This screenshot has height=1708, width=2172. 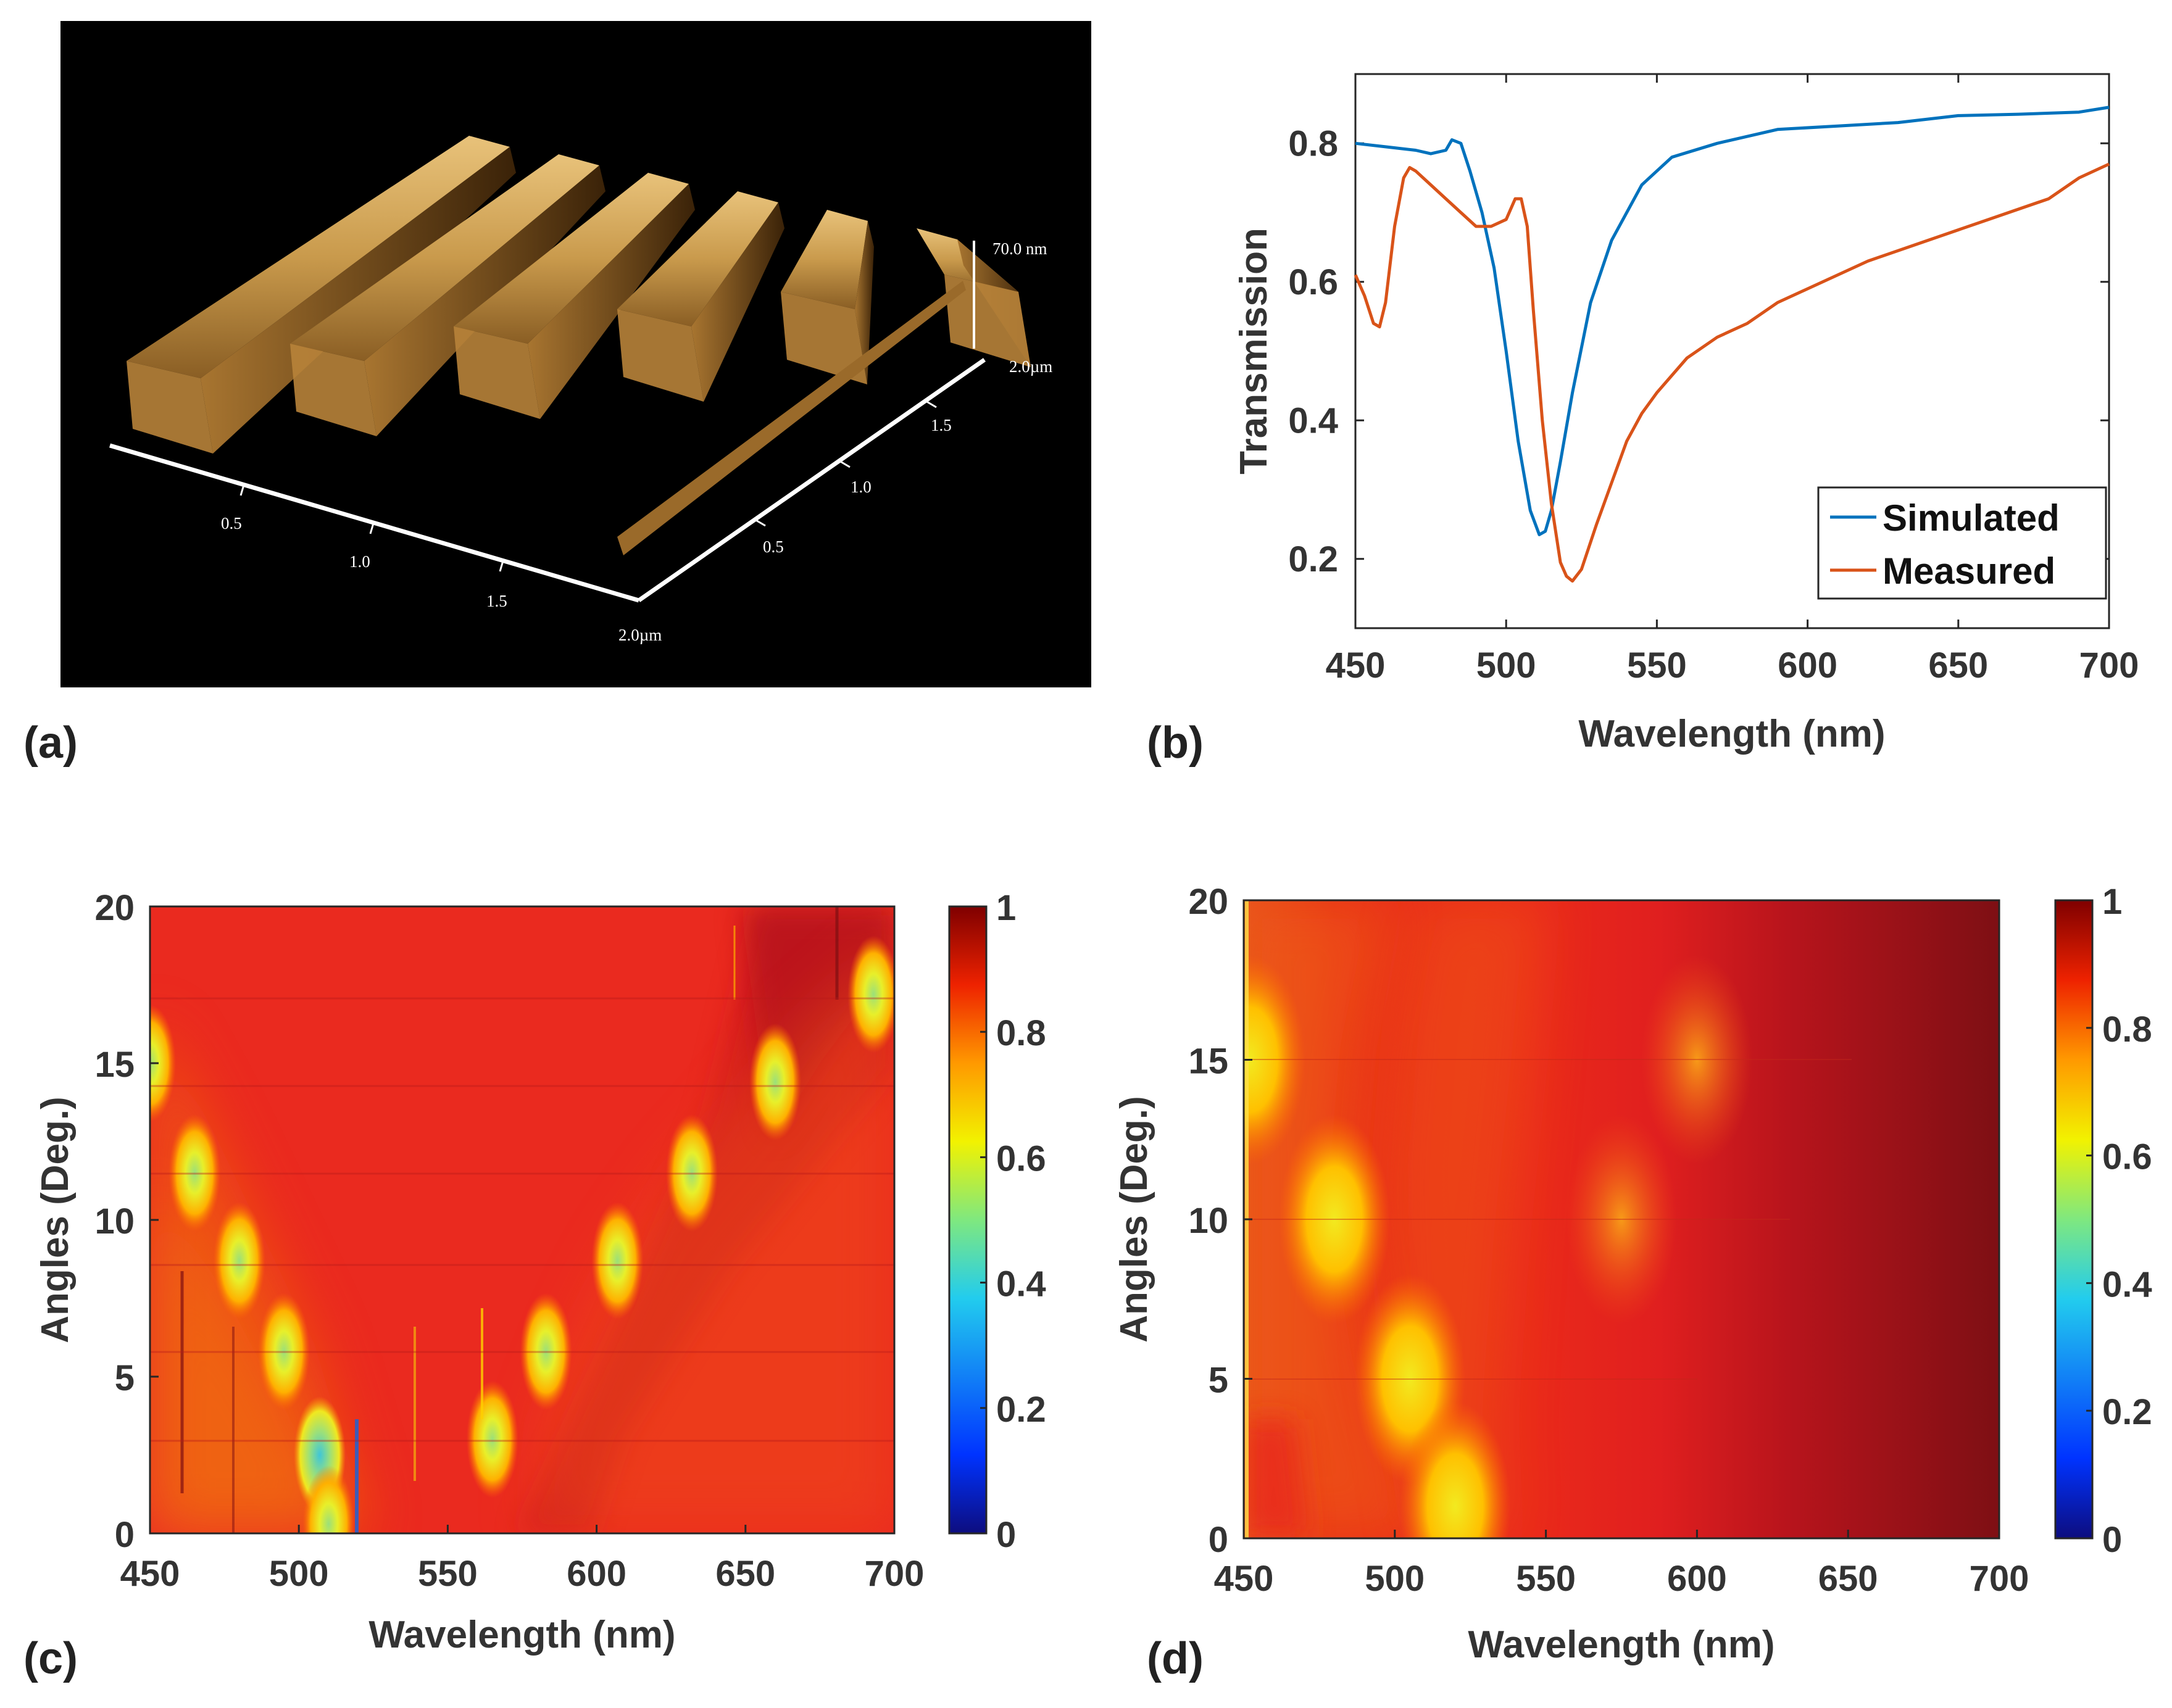 What do you see at coordinates (114, 1221) in the screenshot?
I see `heatmap-c-y-tick-label: 10` at bounding box center [114, 1221].